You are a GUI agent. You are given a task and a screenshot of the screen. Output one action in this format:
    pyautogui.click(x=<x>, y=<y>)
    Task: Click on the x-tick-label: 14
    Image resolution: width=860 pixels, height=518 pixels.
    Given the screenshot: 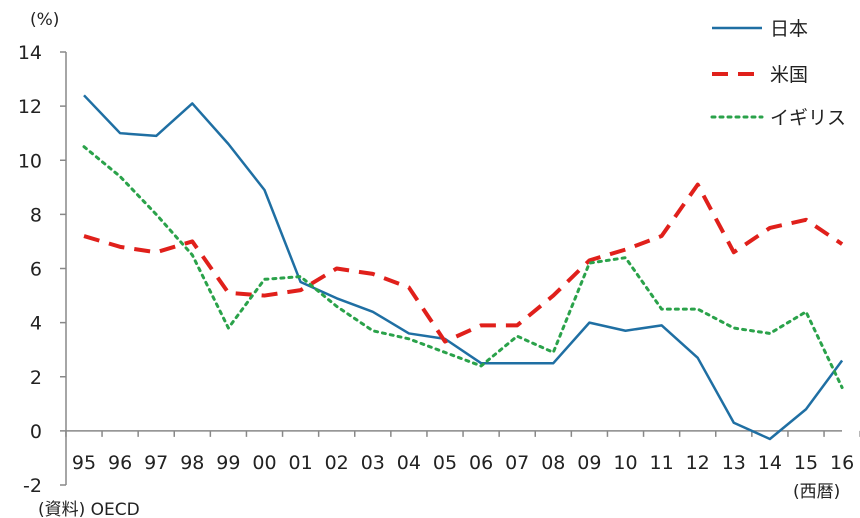 What is the action you would take?
    pyautogui.click(x=770, y=463)
    